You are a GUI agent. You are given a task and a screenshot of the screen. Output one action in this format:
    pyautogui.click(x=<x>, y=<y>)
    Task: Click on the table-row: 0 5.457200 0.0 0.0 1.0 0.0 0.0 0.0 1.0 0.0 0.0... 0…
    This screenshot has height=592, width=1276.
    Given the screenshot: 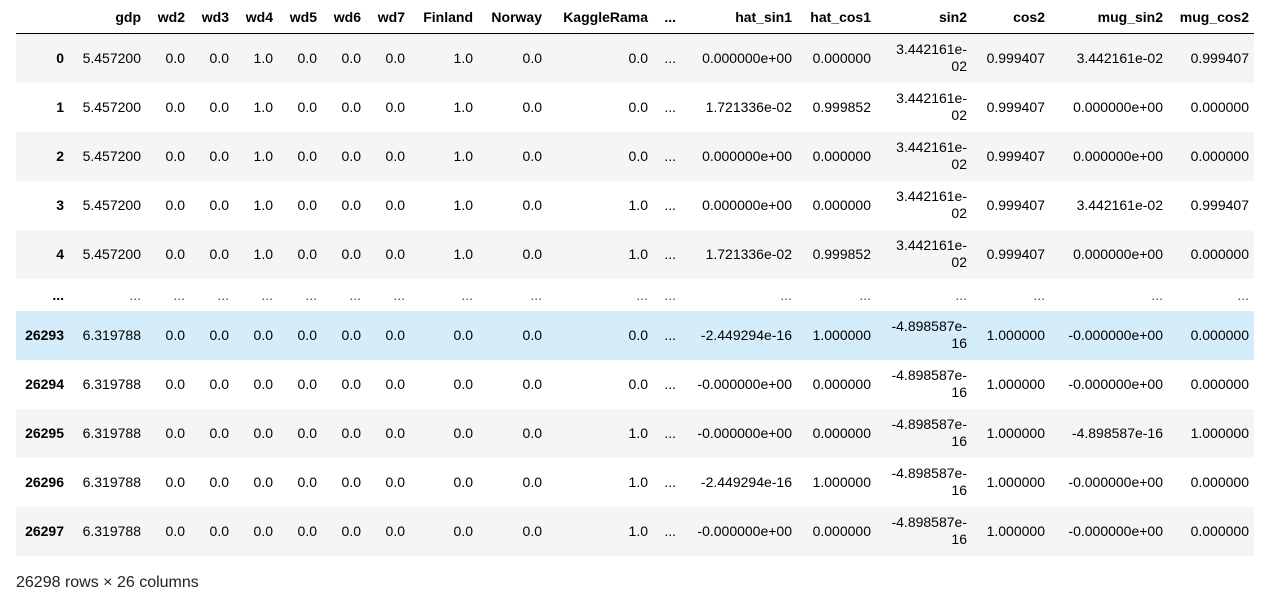 What is the action you would take?
    pyautogui.click(x=635, y=58)
    